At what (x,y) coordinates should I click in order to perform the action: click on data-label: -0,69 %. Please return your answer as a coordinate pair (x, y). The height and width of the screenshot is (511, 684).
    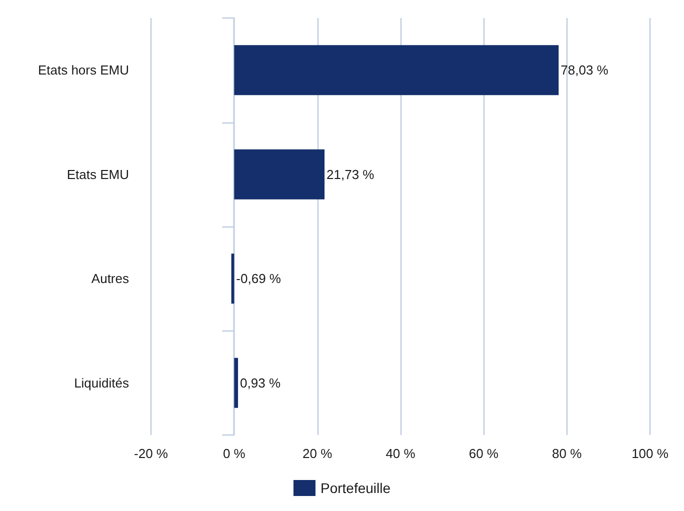
    Looking at the image, I should click on (259, 278).